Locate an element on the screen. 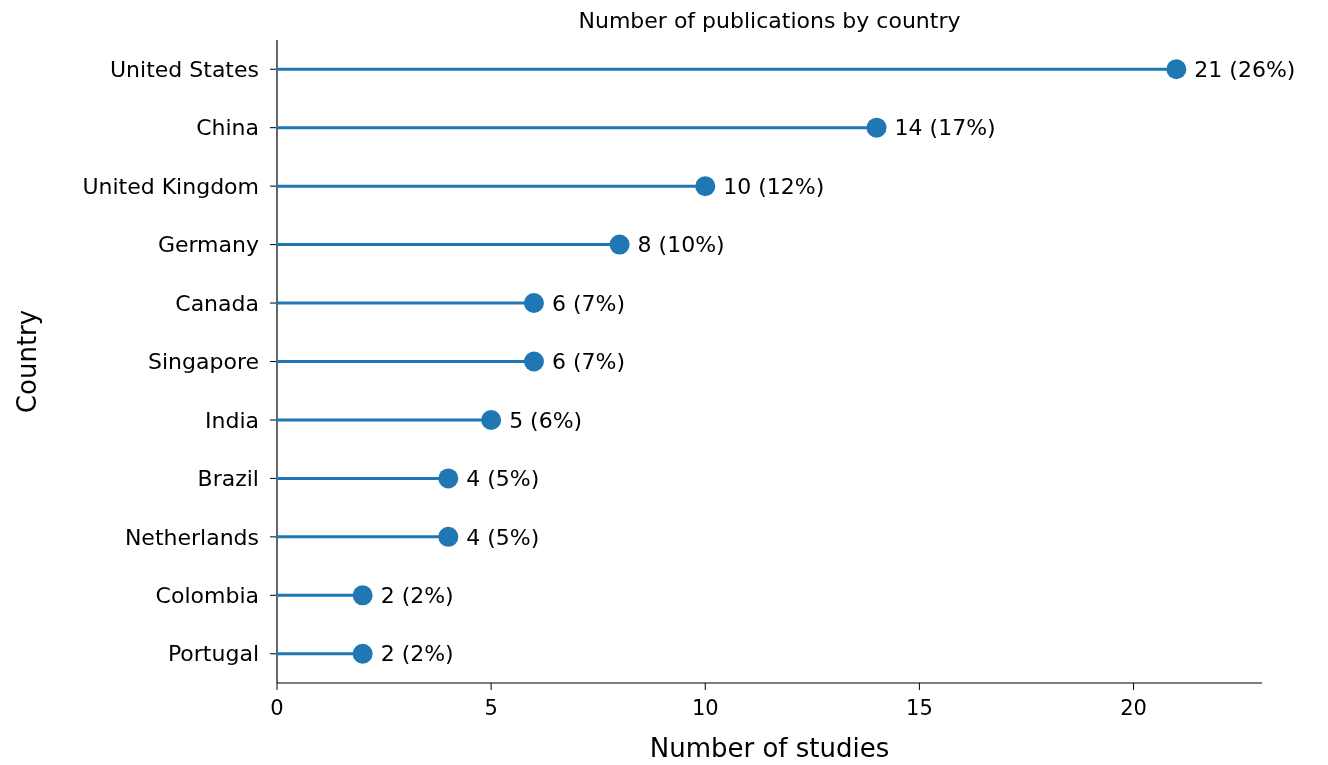 This screenshot has width=1328, height=765. x-axis-title: Number of studies is located at coordinates (769, 748).